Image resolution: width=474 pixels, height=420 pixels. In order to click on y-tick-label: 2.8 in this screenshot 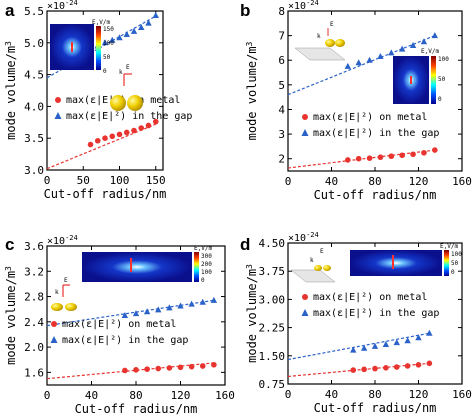, I will do `click(34, 297)`.